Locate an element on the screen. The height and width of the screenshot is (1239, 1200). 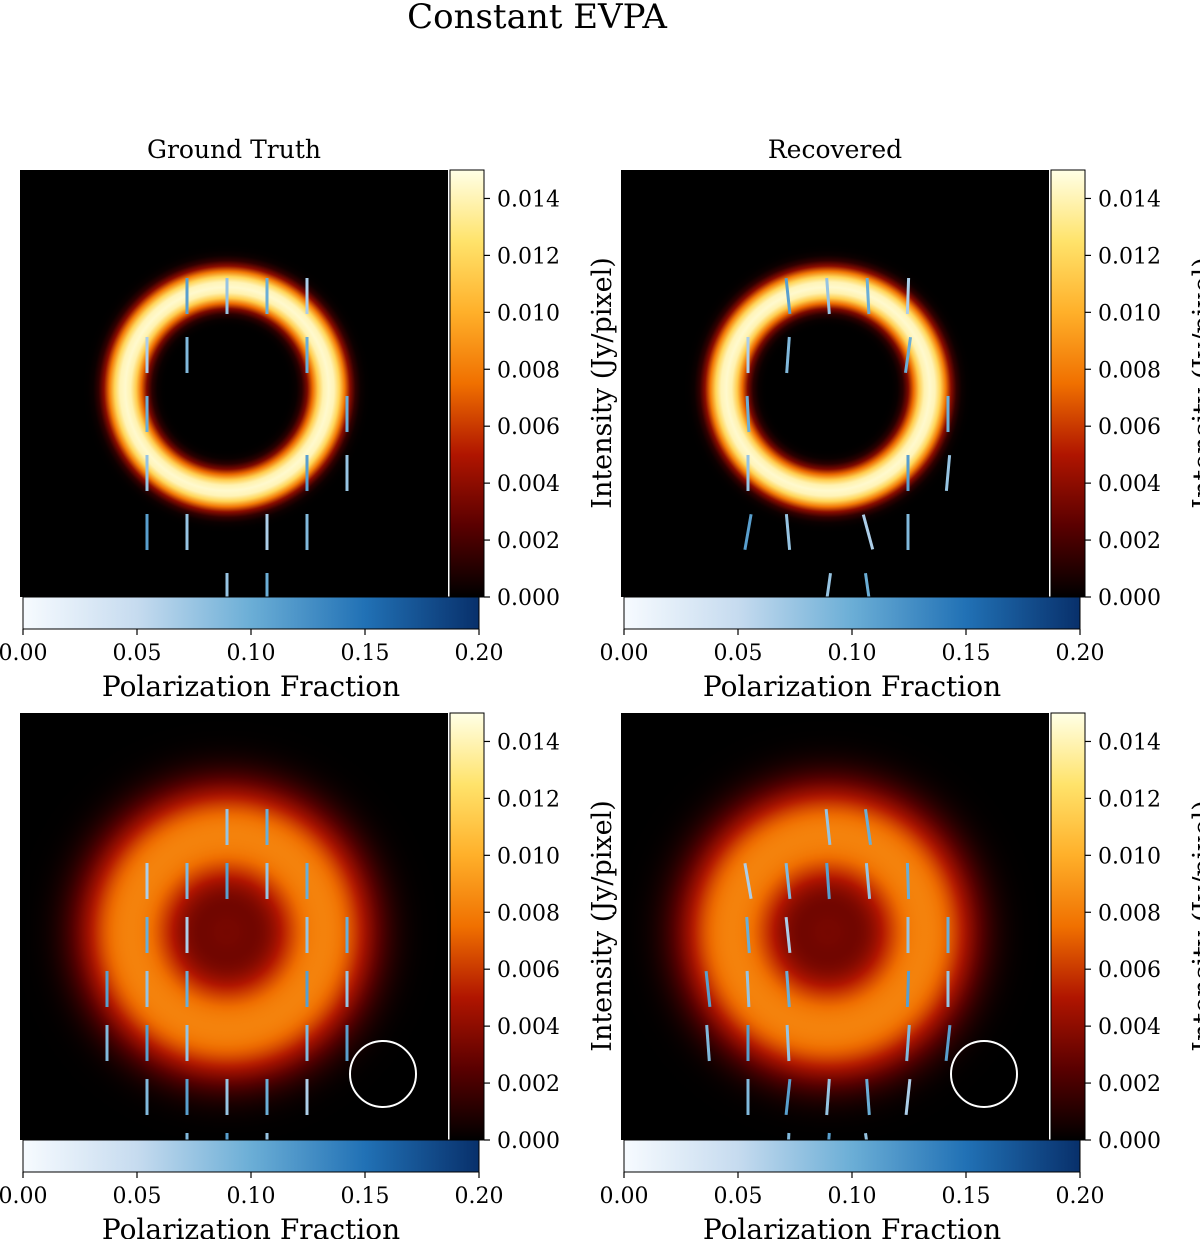
figure-title: Constant EVPA is located at coordinates (537, 18).